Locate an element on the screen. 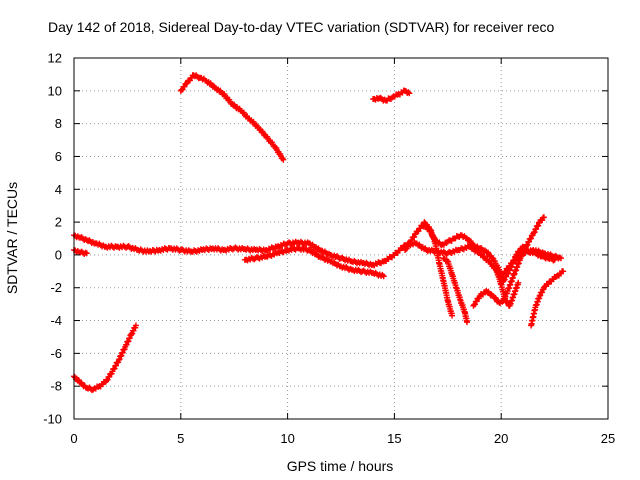  y-tick-label: -2 is located at coordinates (56, 287).